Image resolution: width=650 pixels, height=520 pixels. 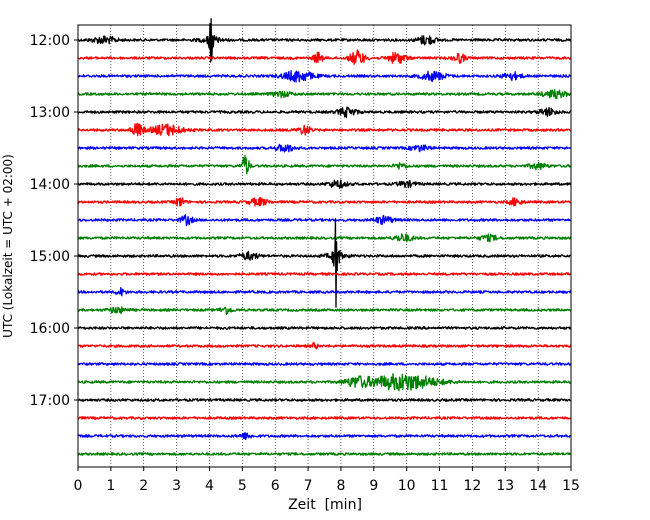 I want to click on x-tick-label: 2, so click(x=143, y=486).